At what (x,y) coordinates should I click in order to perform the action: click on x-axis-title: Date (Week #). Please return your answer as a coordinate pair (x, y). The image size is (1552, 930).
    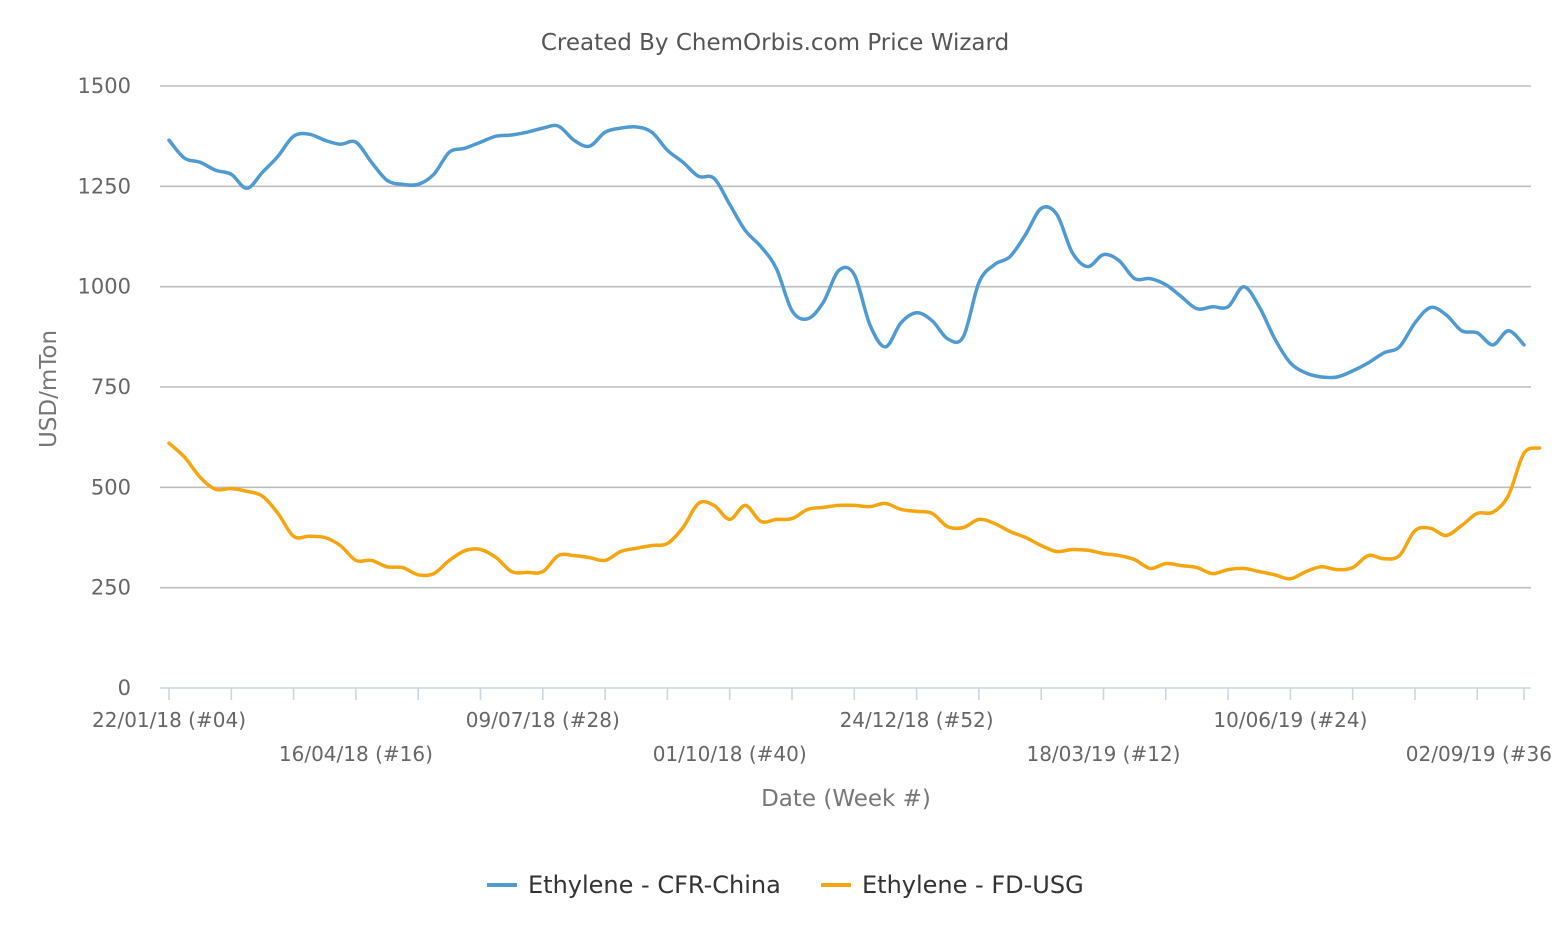
    Looking at the image, I should click on (846, 799).